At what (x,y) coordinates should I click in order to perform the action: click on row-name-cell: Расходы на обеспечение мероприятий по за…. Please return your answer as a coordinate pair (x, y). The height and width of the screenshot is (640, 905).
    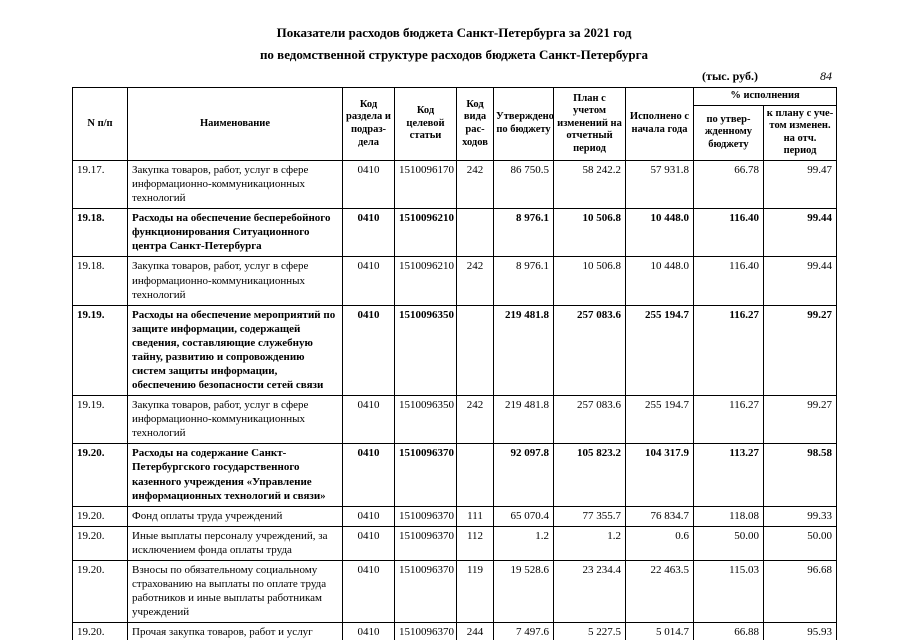
    Looking at the image, I should click on (235, 350).